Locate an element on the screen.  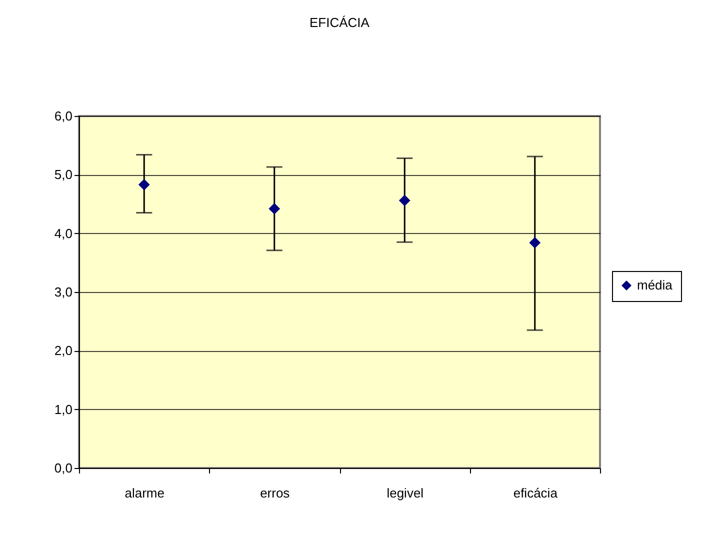
y-tick-label: 3,0 is located at coordinates (63, 292).